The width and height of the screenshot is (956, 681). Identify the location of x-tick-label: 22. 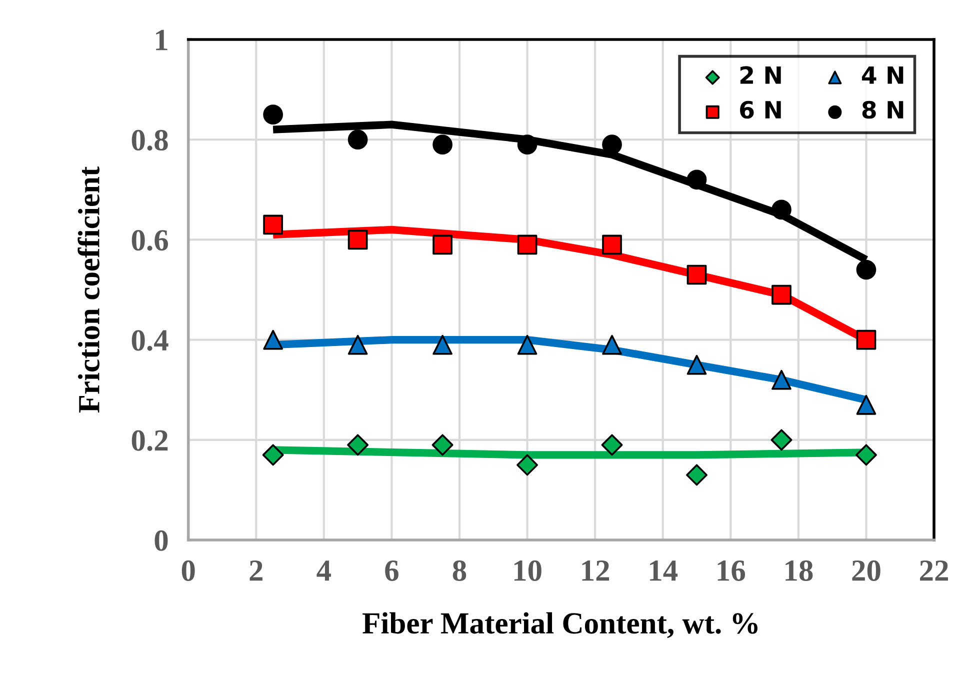
(934, 570).